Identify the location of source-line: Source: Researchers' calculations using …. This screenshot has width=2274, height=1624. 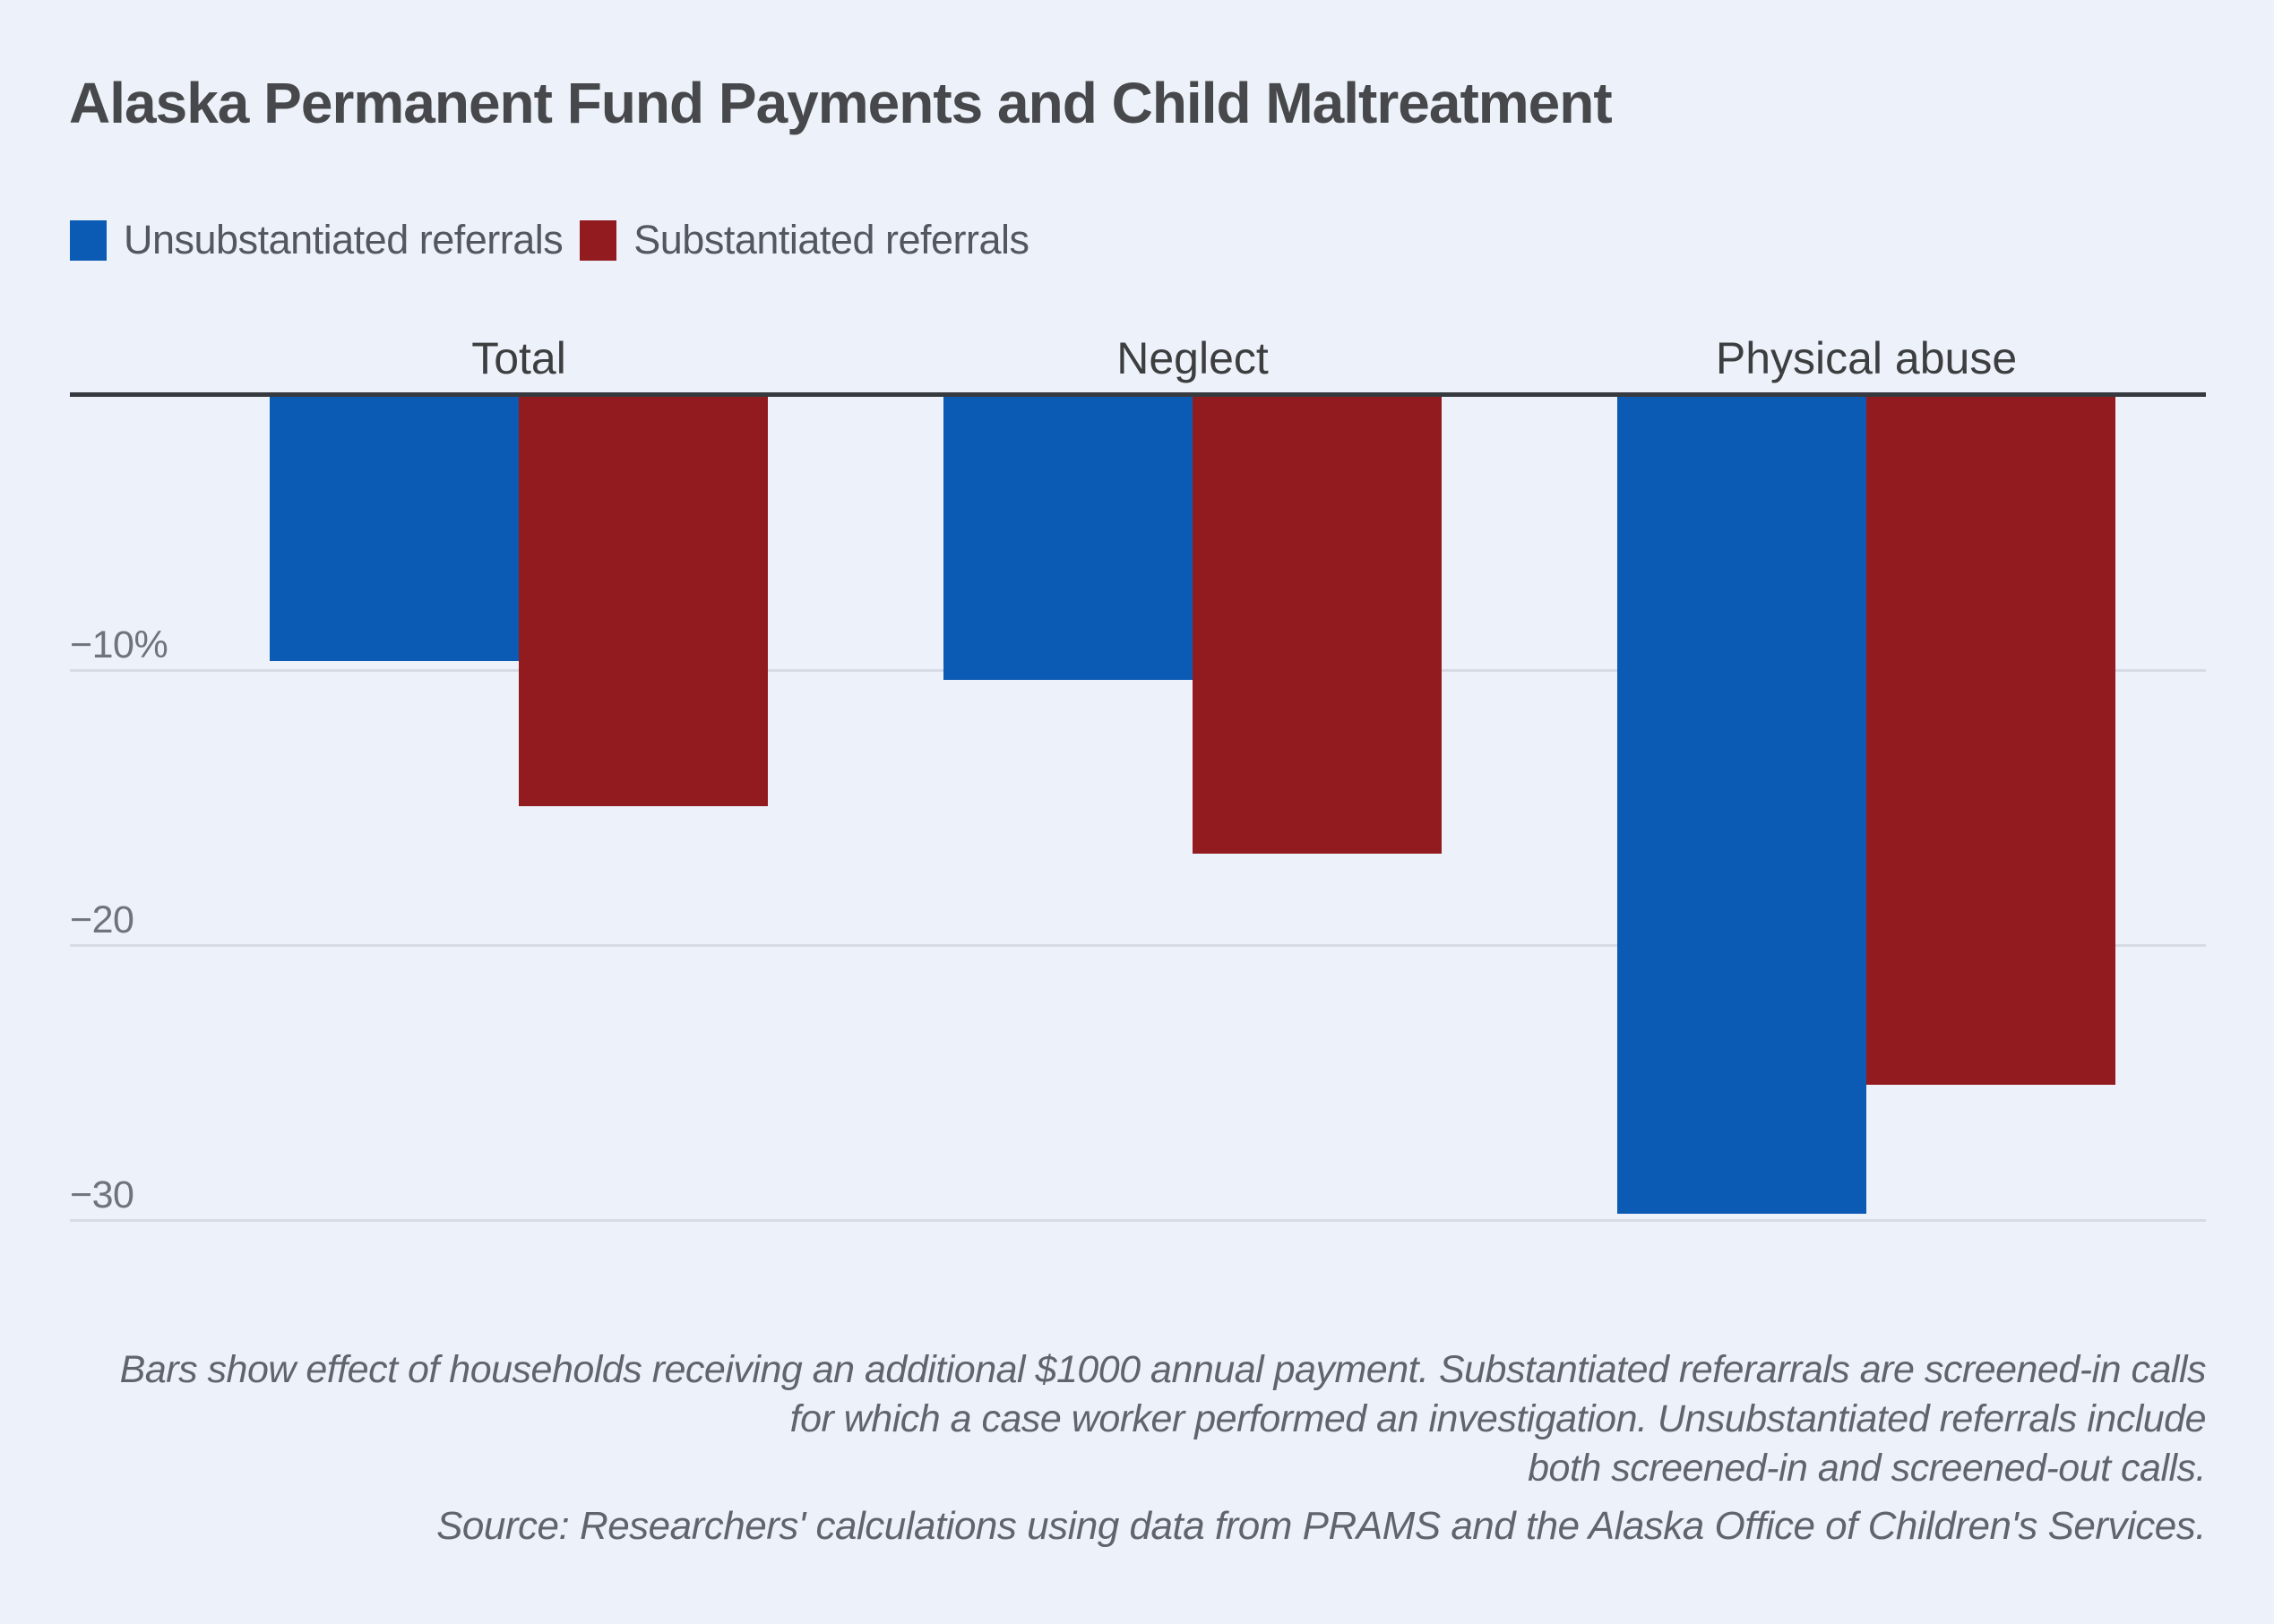
(1321, 1526).